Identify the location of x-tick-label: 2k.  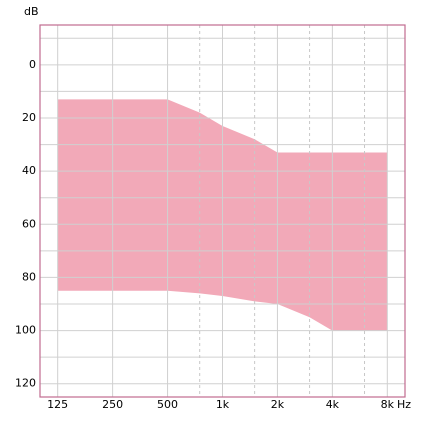
(278, 404).